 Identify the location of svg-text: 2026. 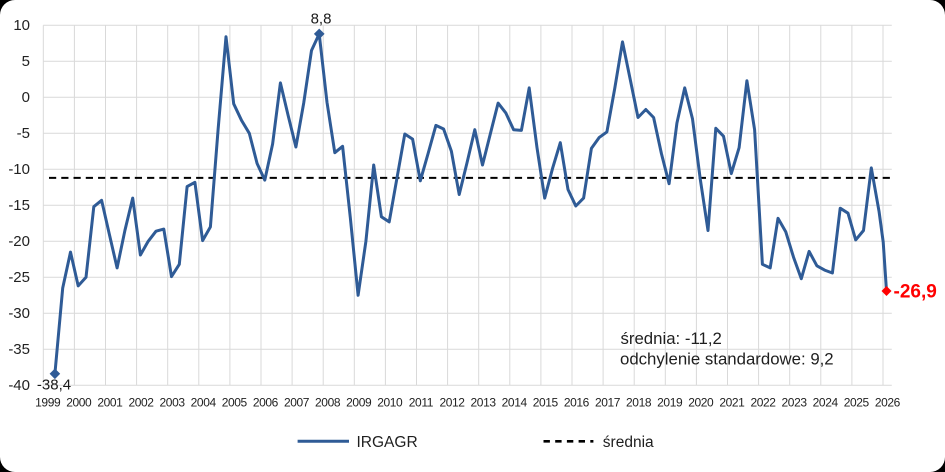
(888, 403).